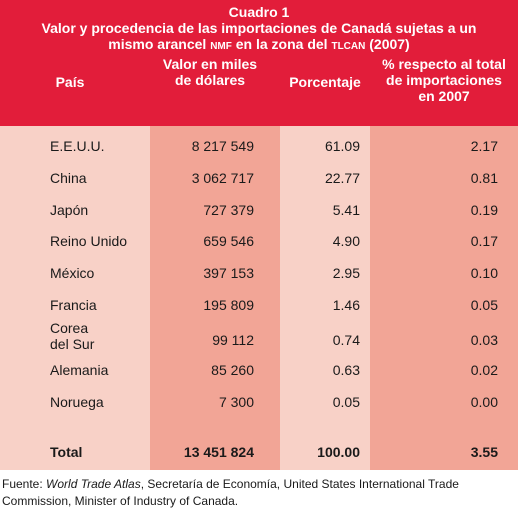 The image size is (518, 513). What do you see at coordinates (484, 178) in the screenshot?
I see `row-2-share: 0.81` at bounding box center [484, 178].